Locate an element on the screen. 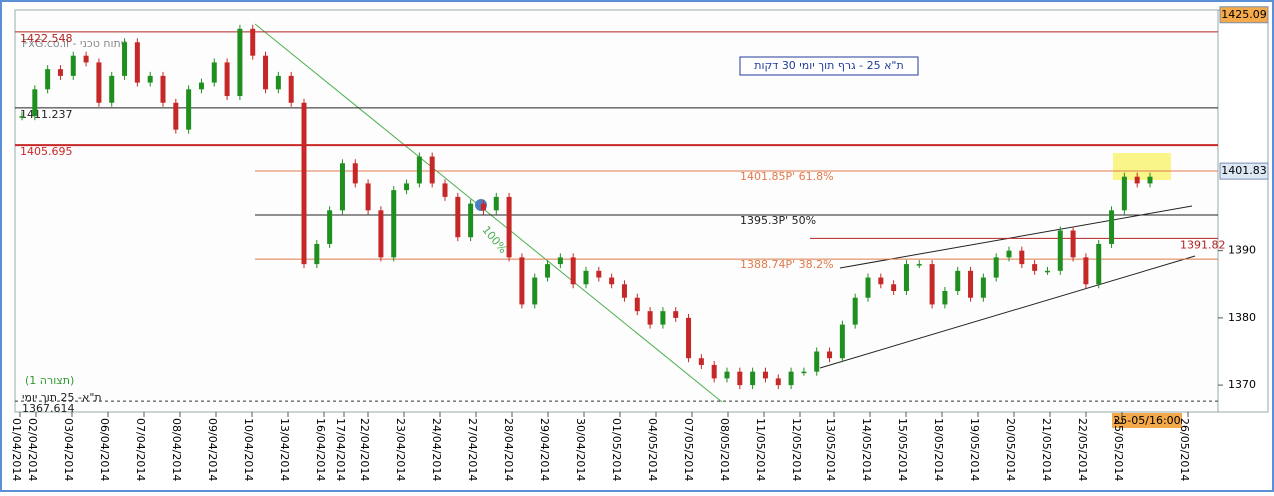 The width and height of the screenshot is (1274, 496). x-tick-label: 01/05/2014 is located at coordinates (616, 449).